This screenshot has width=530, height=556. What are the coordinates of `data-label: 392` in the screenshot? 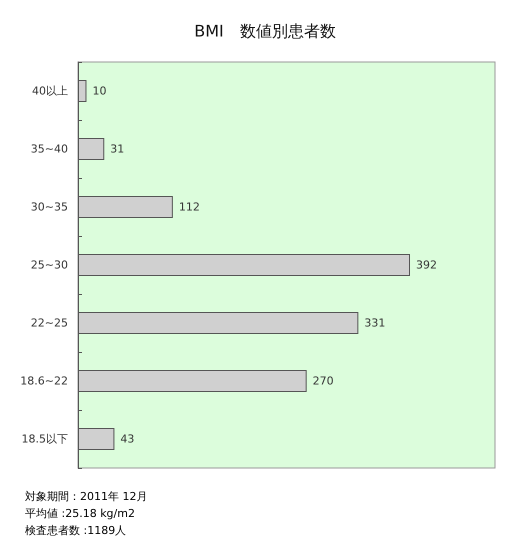 It's located at (427, 265).